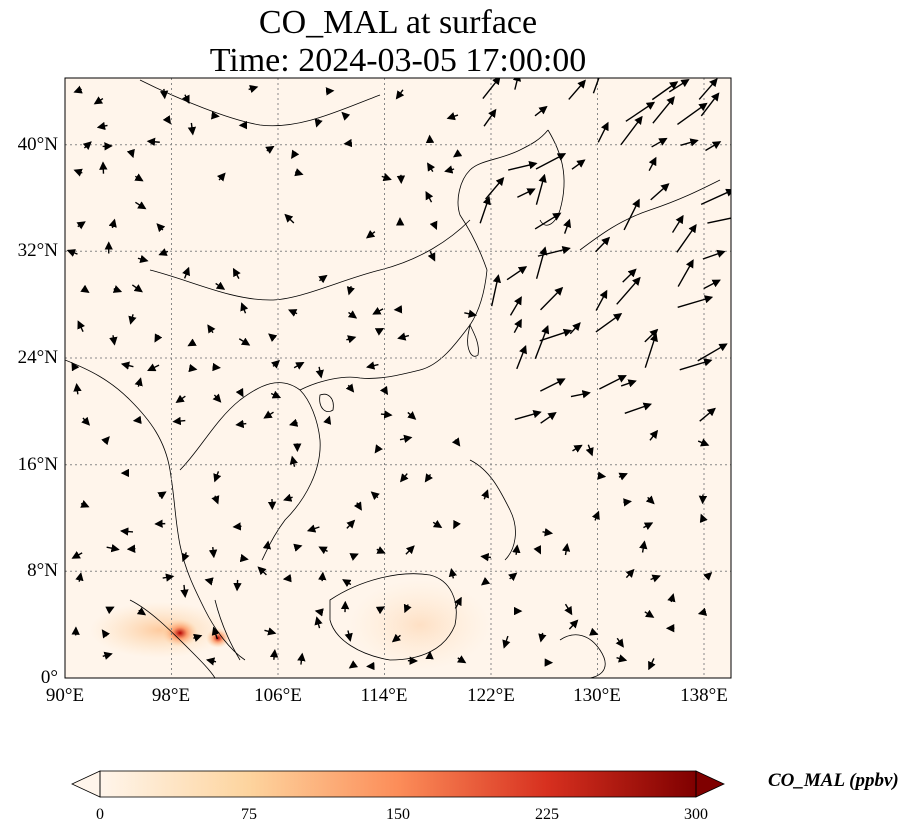  What do you see at coordinates (398, 22) in the screenshot?
I see `map-title: CO_MAL at surface` at bounding box center [398, 22].